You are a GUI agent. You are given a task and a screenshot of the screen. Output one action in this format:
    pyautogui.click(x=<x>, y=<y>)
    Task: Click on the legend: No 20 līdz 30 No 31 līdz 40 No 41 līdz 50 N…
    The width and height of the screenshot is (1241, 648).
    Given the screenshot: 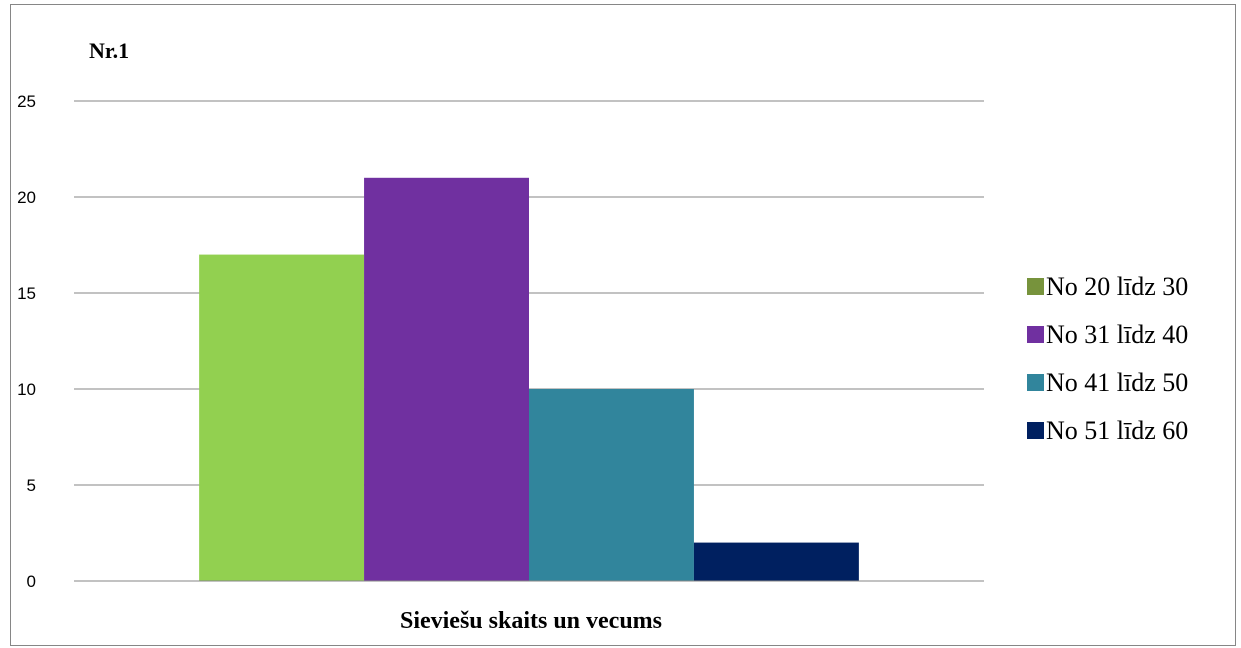 What is the action you would take?
    pyautogui.click(x=1107, y=358)
    